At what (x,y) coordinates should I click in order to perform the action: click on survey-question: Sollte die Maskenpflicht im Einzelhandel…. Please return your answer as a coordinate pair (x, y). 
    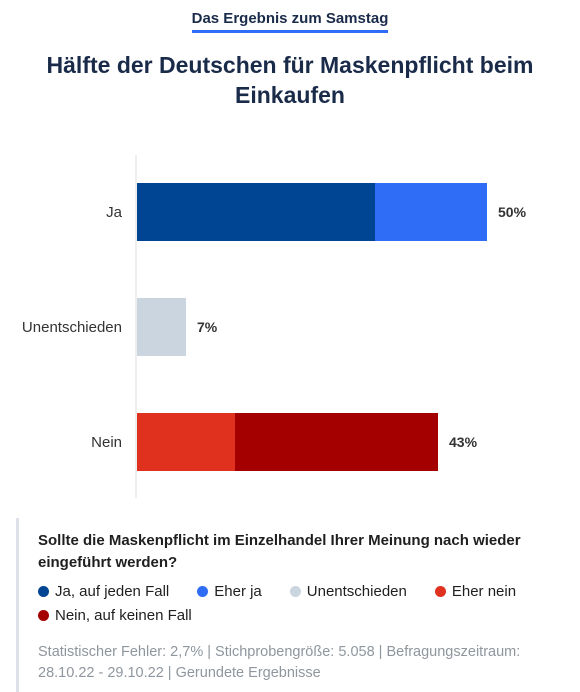
    Looking at the image, I should click on (279, 551).